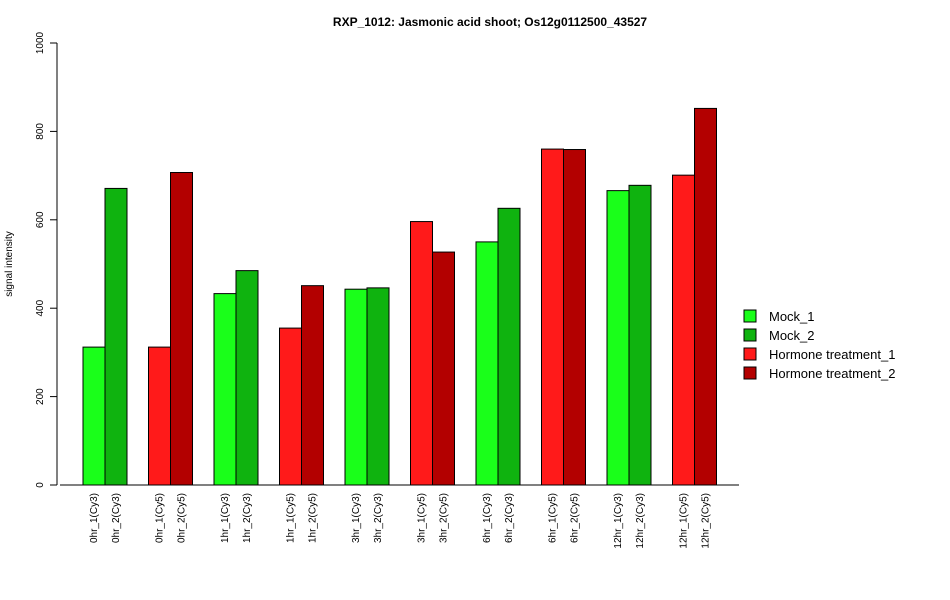 This screenshot has width=950, height=600. Describe the element at coordinates (640, 521) in the screenshot. I see `x-tick-label: 12hr_2(Cy3)` at that location.